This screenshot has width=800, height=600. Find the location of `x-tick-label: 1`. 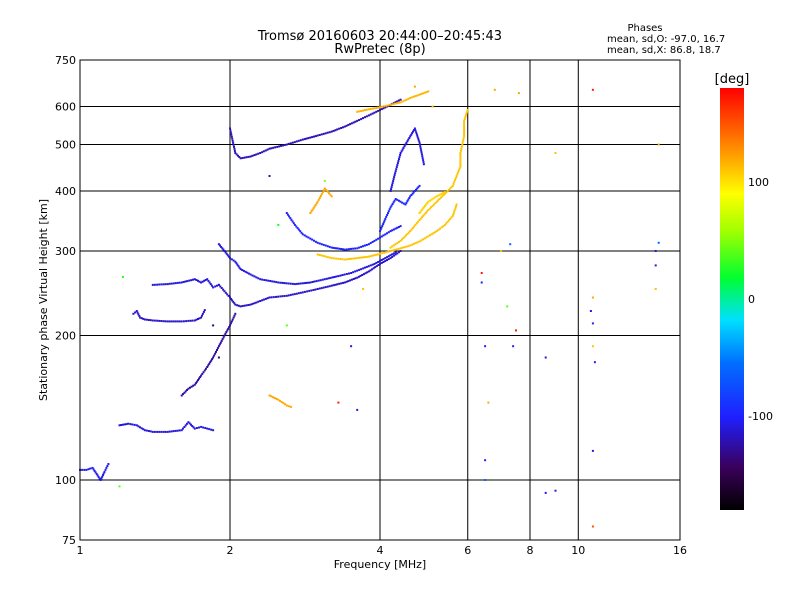

x-tick-label: 1 is located at coordinates (80, 550).